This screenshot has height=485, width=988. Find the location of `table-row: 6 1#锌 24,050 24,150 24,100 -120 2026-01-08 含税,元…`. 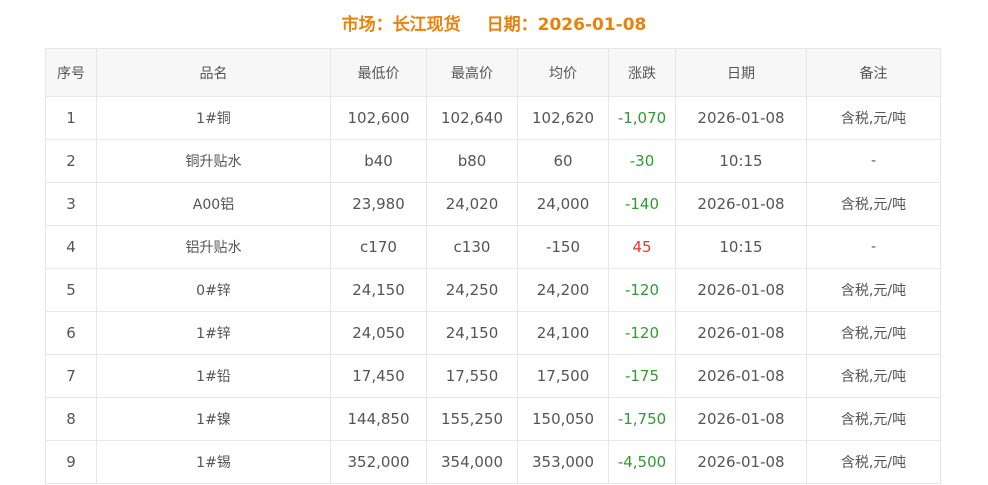

table-row: 6 1#锌 24,050 24,150 24,100 -120 2026-01-08 含税,元… is located at coordinates (493, 333).